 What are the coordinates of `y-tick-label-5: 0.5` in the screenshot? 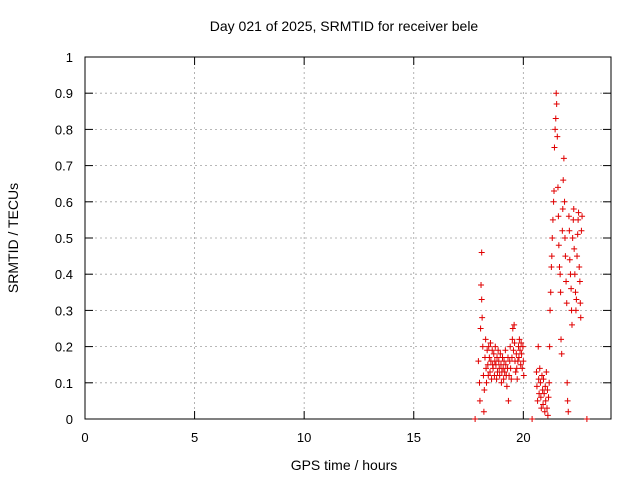 It's located at (64, 238).